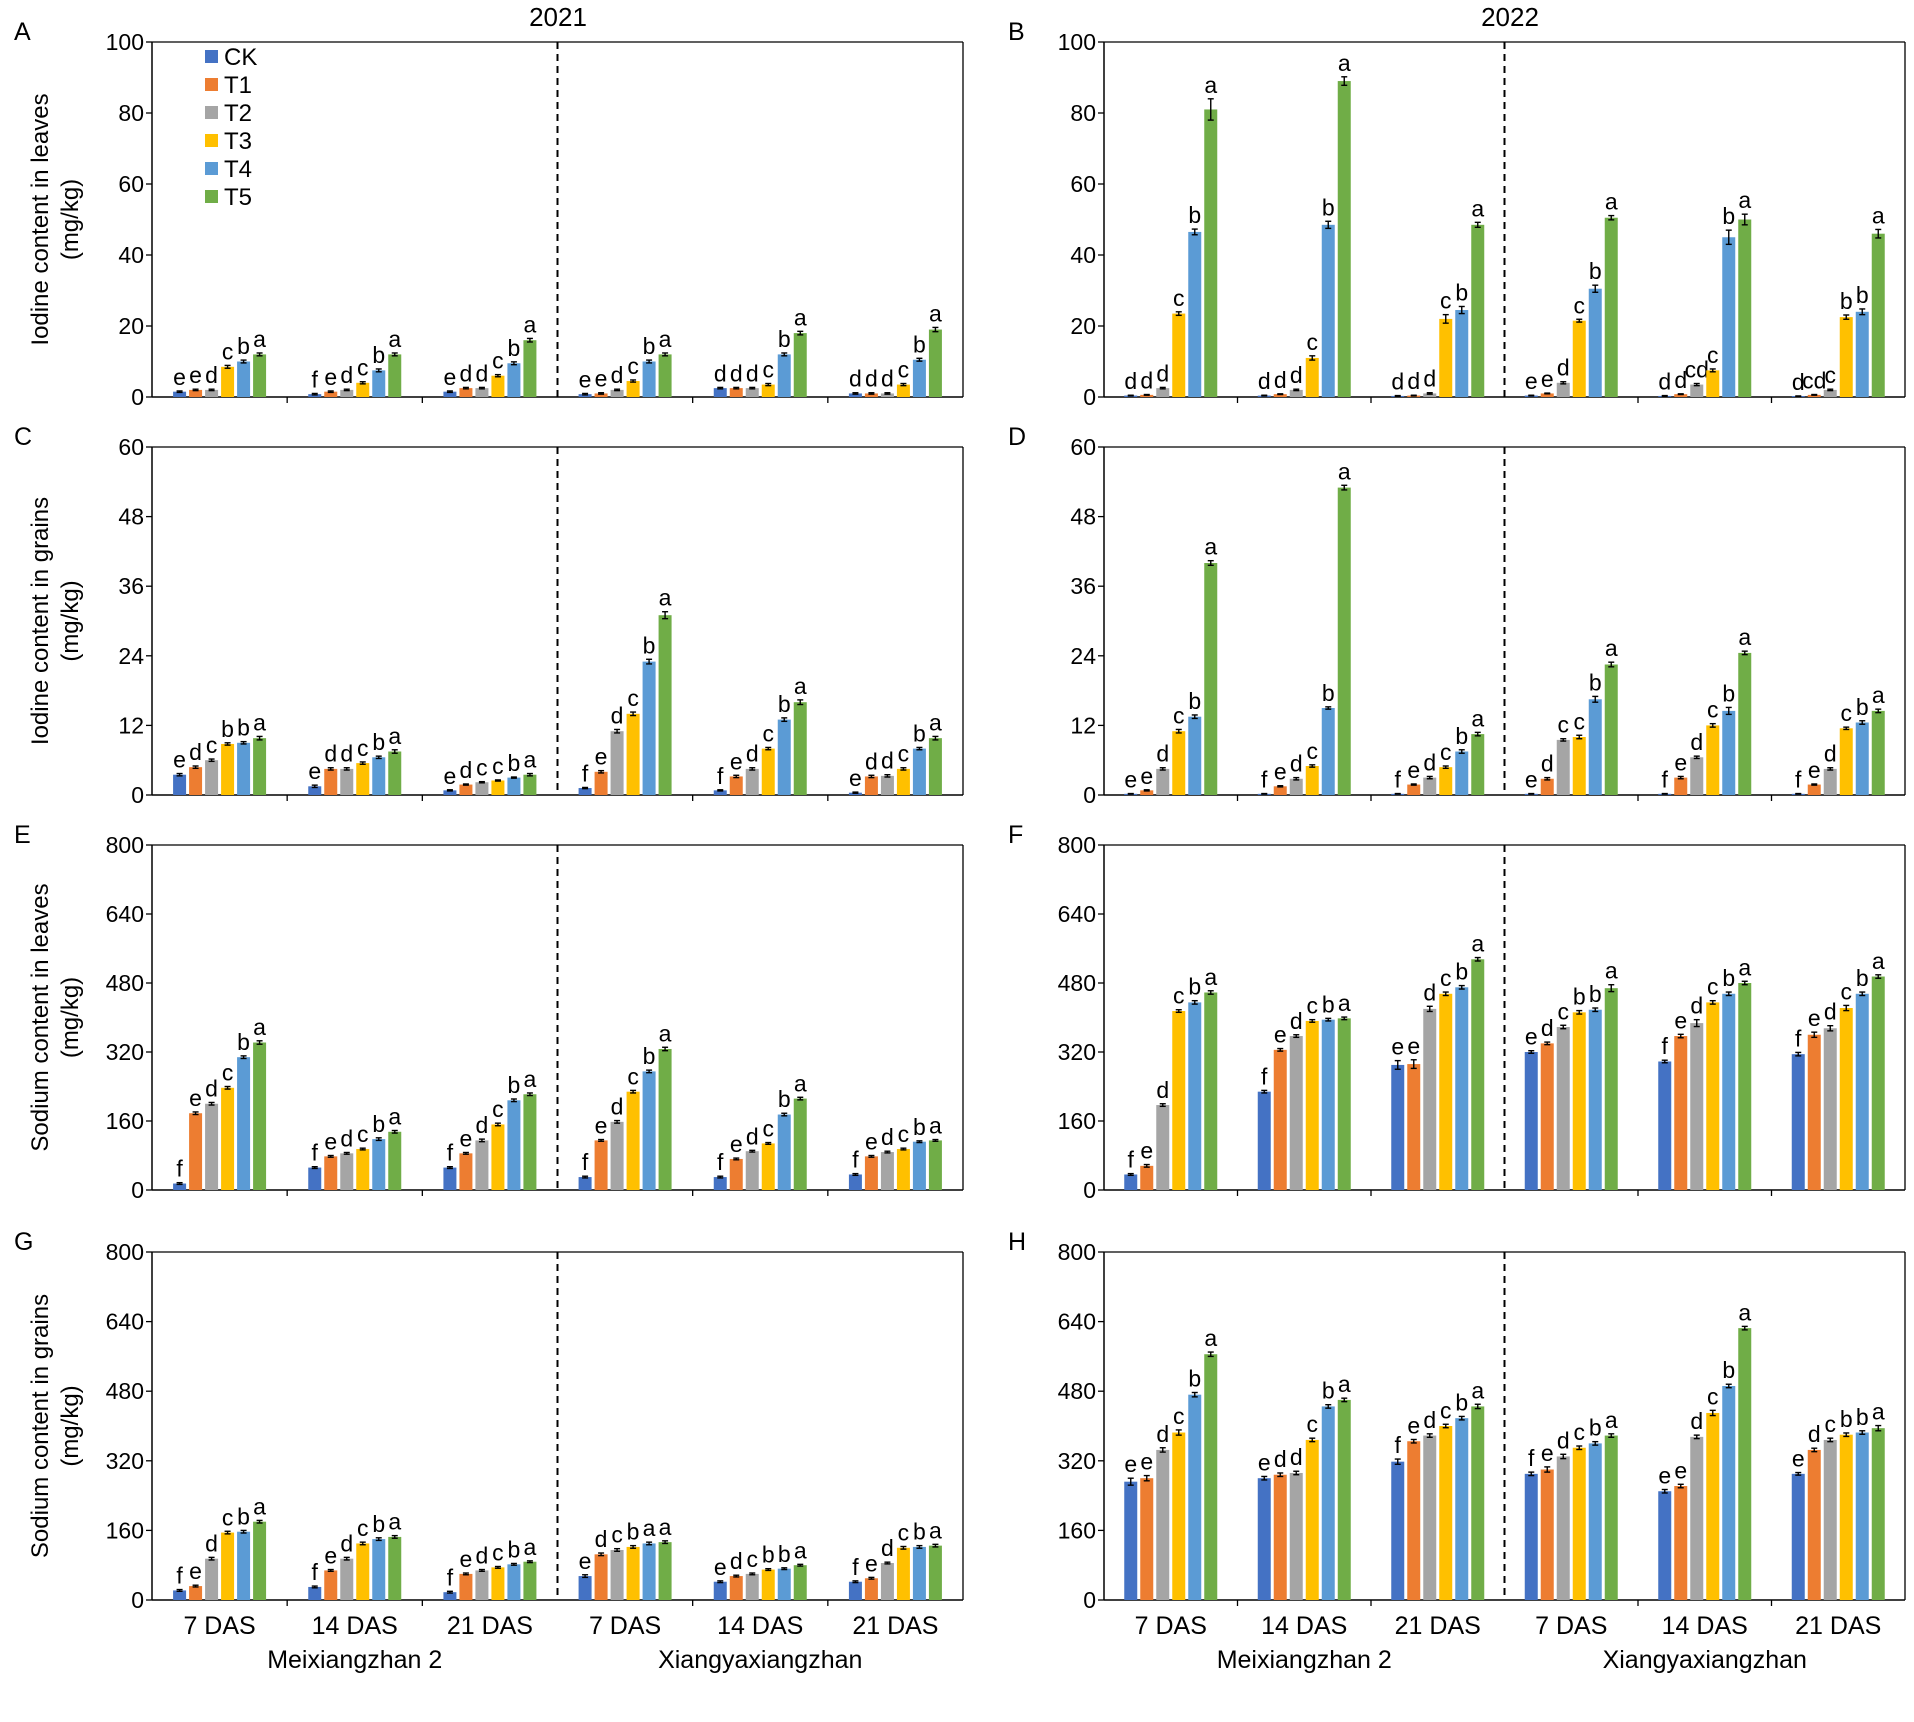 The image size is (1914, 1722). What do you see at coordinates (1077, 1121) in the screenshot?
I see `y-tick-label: 160` at bounding box center [1077, 1121].